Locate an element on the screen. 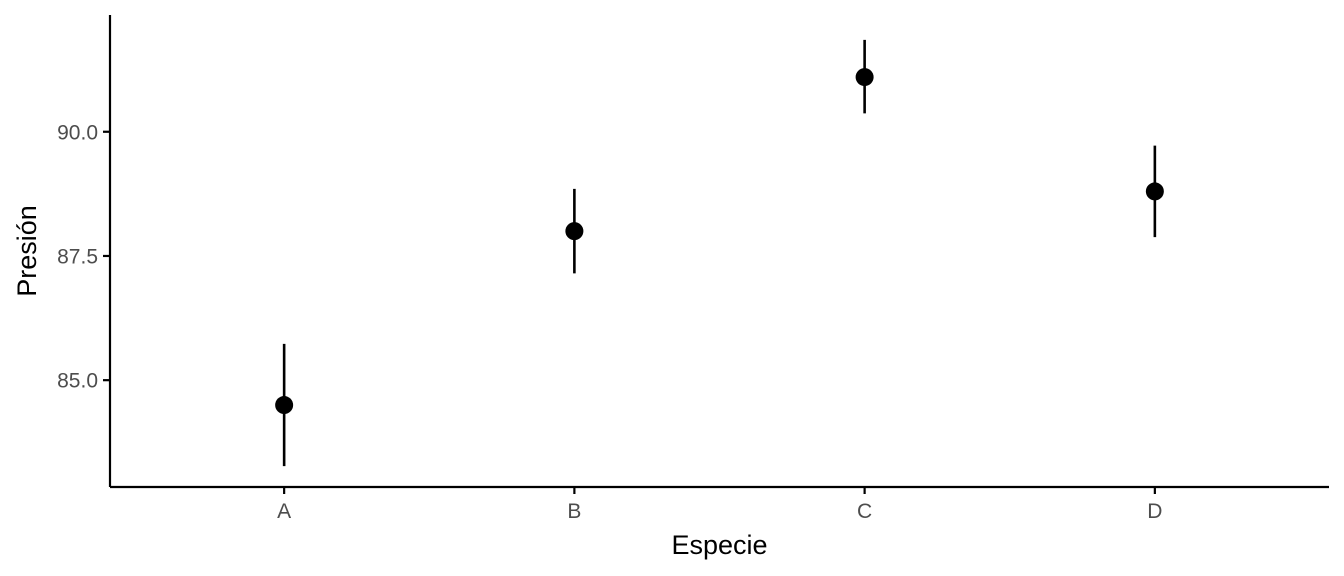 This screenshot has height=576, width=1344. x-tick-label: A is located at coordinates (284, 511).